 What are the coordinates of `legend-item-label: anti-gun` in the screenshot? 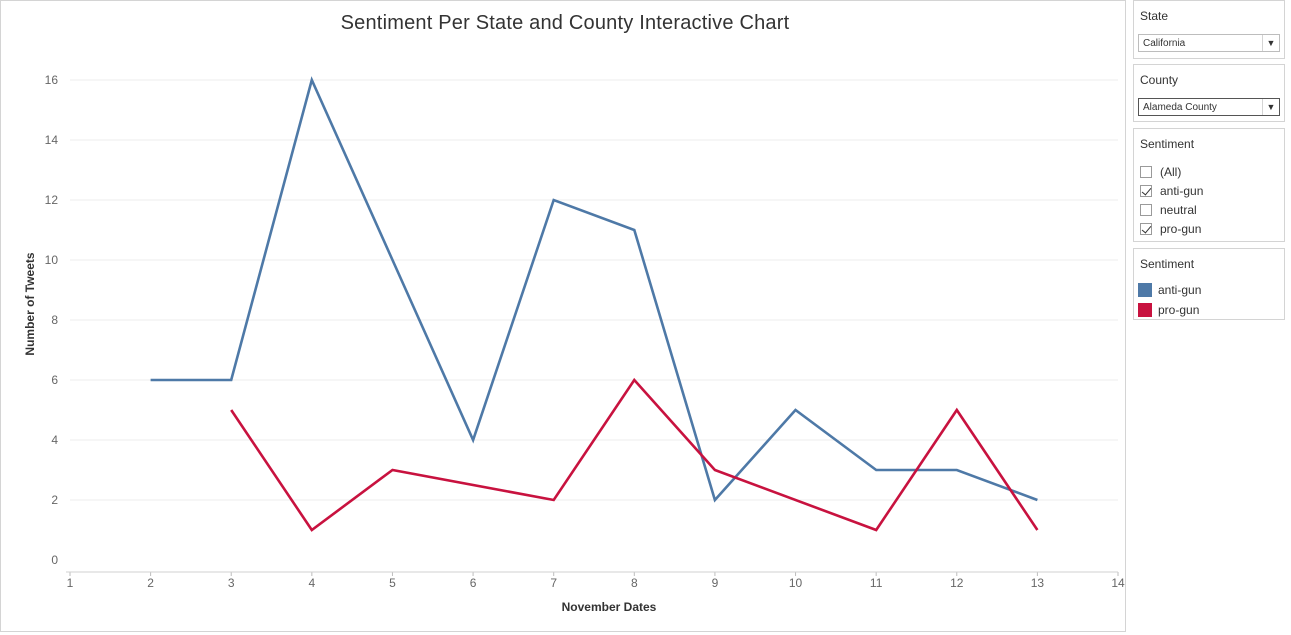 It's located at (1180, 290).